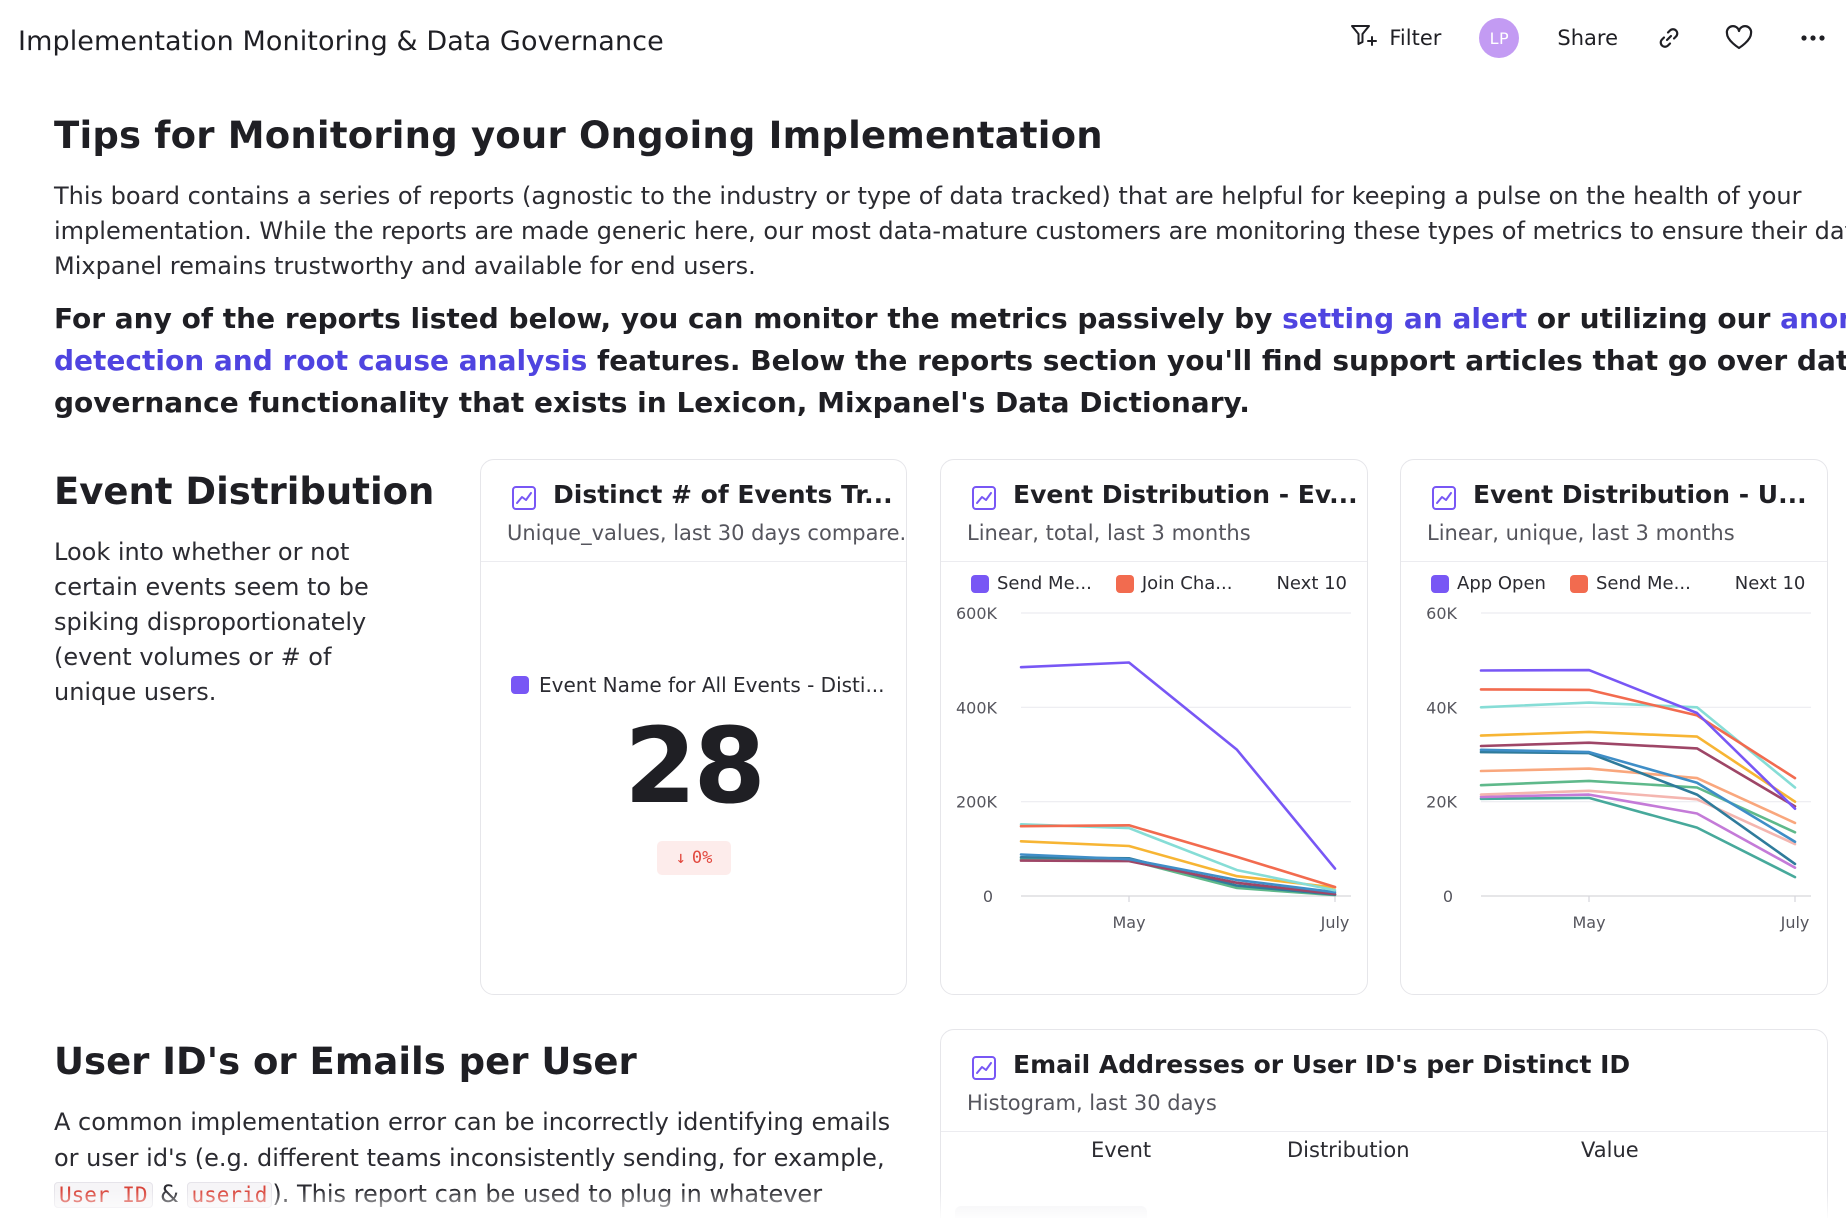 The image size is (1846, 1218). What do you see at coordinates (345, 1061) in the screenshot?
I see `user-ids-heading: User ID's or Emails per User` at bounding box center [345, 1061].